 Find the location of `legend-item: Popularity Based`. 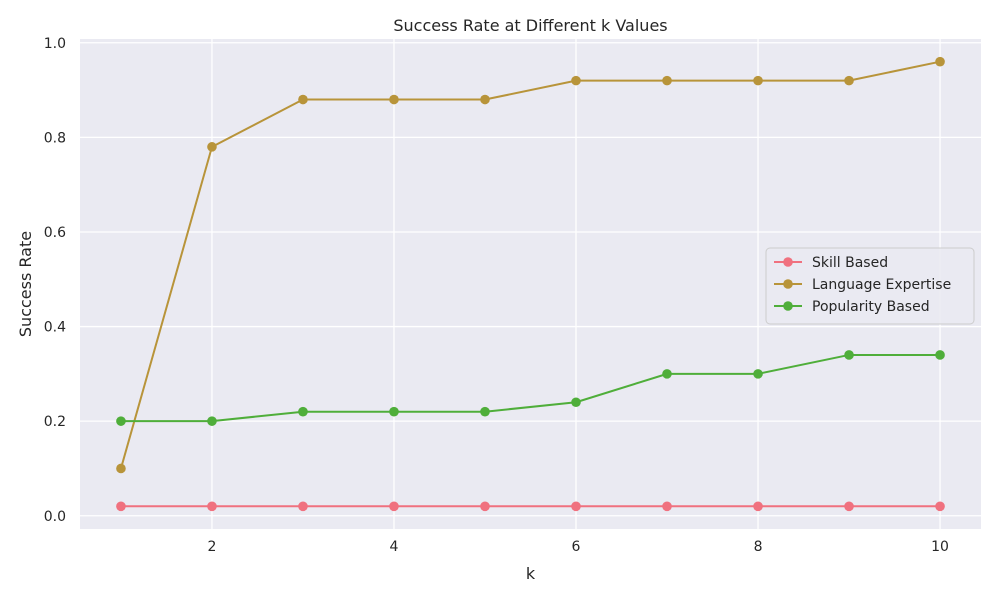

legend-item: Popularity Based is located at coordinates (852, 307).